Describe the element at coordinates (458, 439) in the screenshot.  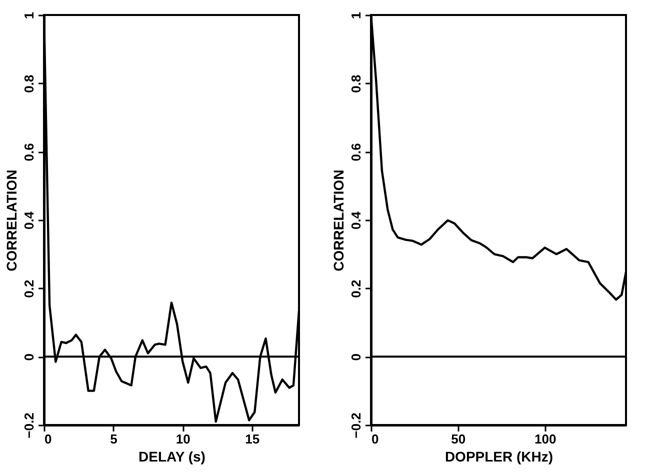
I see `x-tick-label: 50` at that location.